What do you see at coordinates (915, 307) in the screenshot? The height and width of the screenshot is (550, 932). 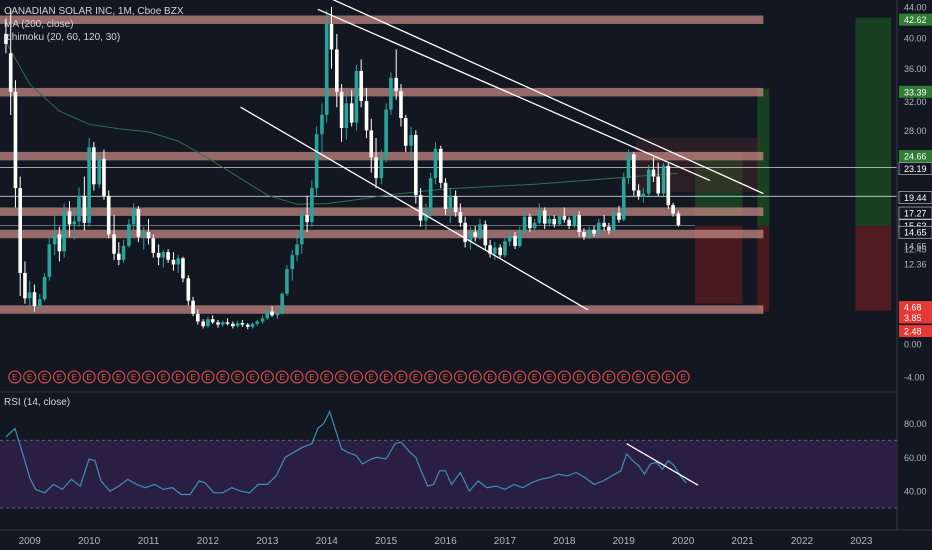 I see `price-axis-label: 4.68` at bounding box center [915, 307].